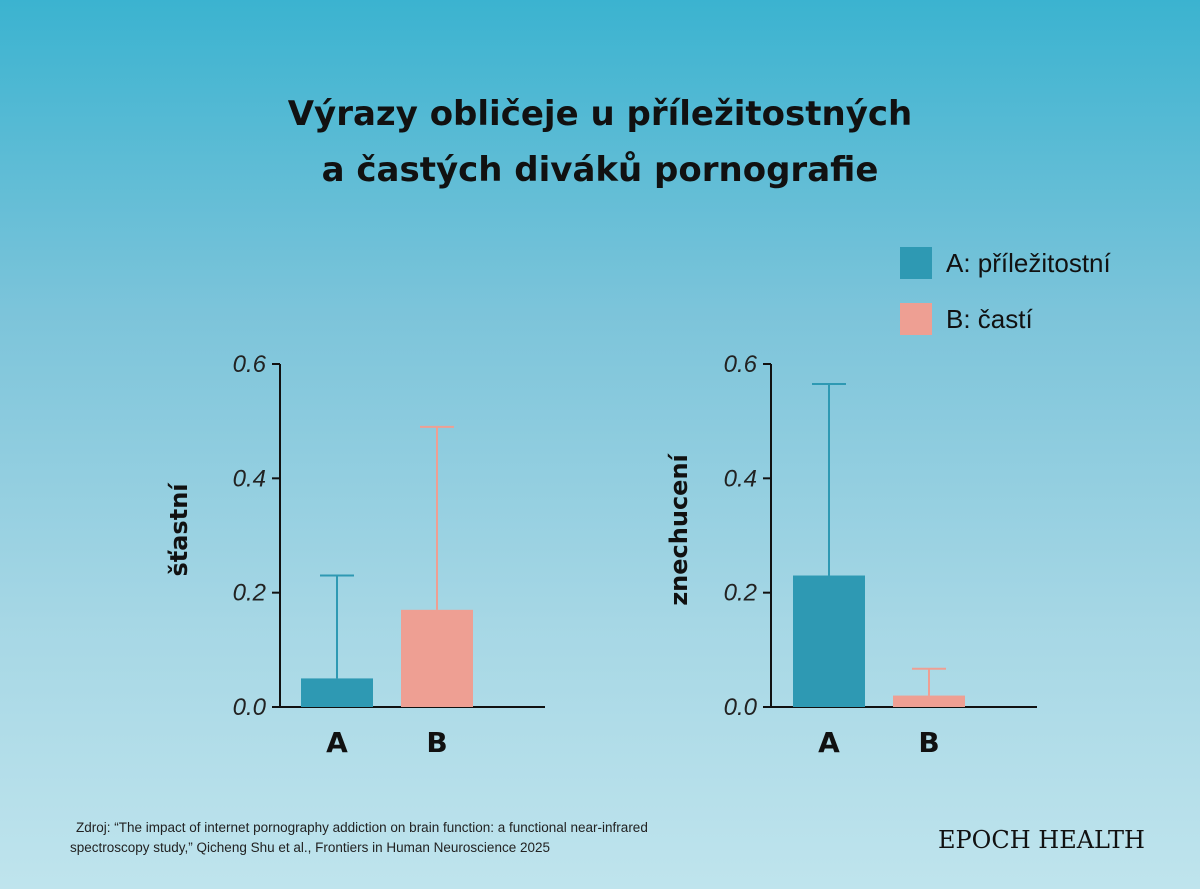 The width and height of the screenshot is (1200, 889). I want to click on legend-label-a: A: příležitostní, so click(1028, 262).